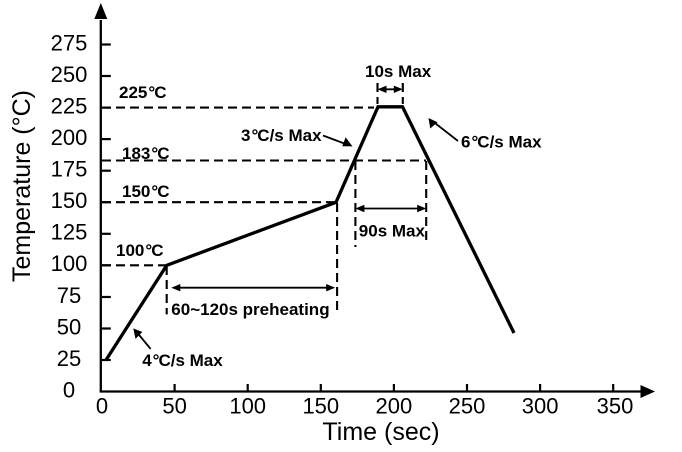 The image size is (682, 452). I want to click on svg-text: 3°C/s Max, so click(281, 135).